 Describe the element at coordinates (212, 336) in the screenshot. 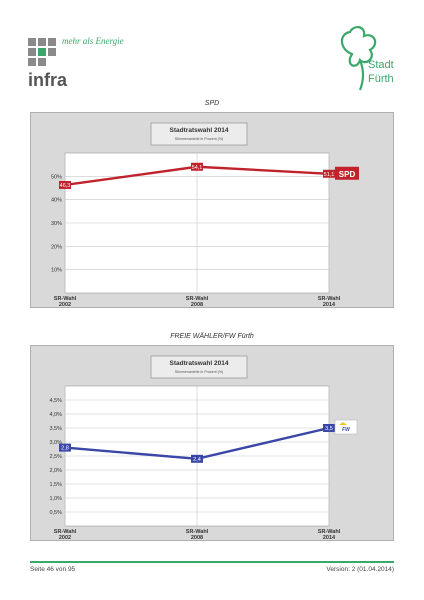

I see `chart-title-fw: FREIE WÄHLER/FW Fürth` at that location.